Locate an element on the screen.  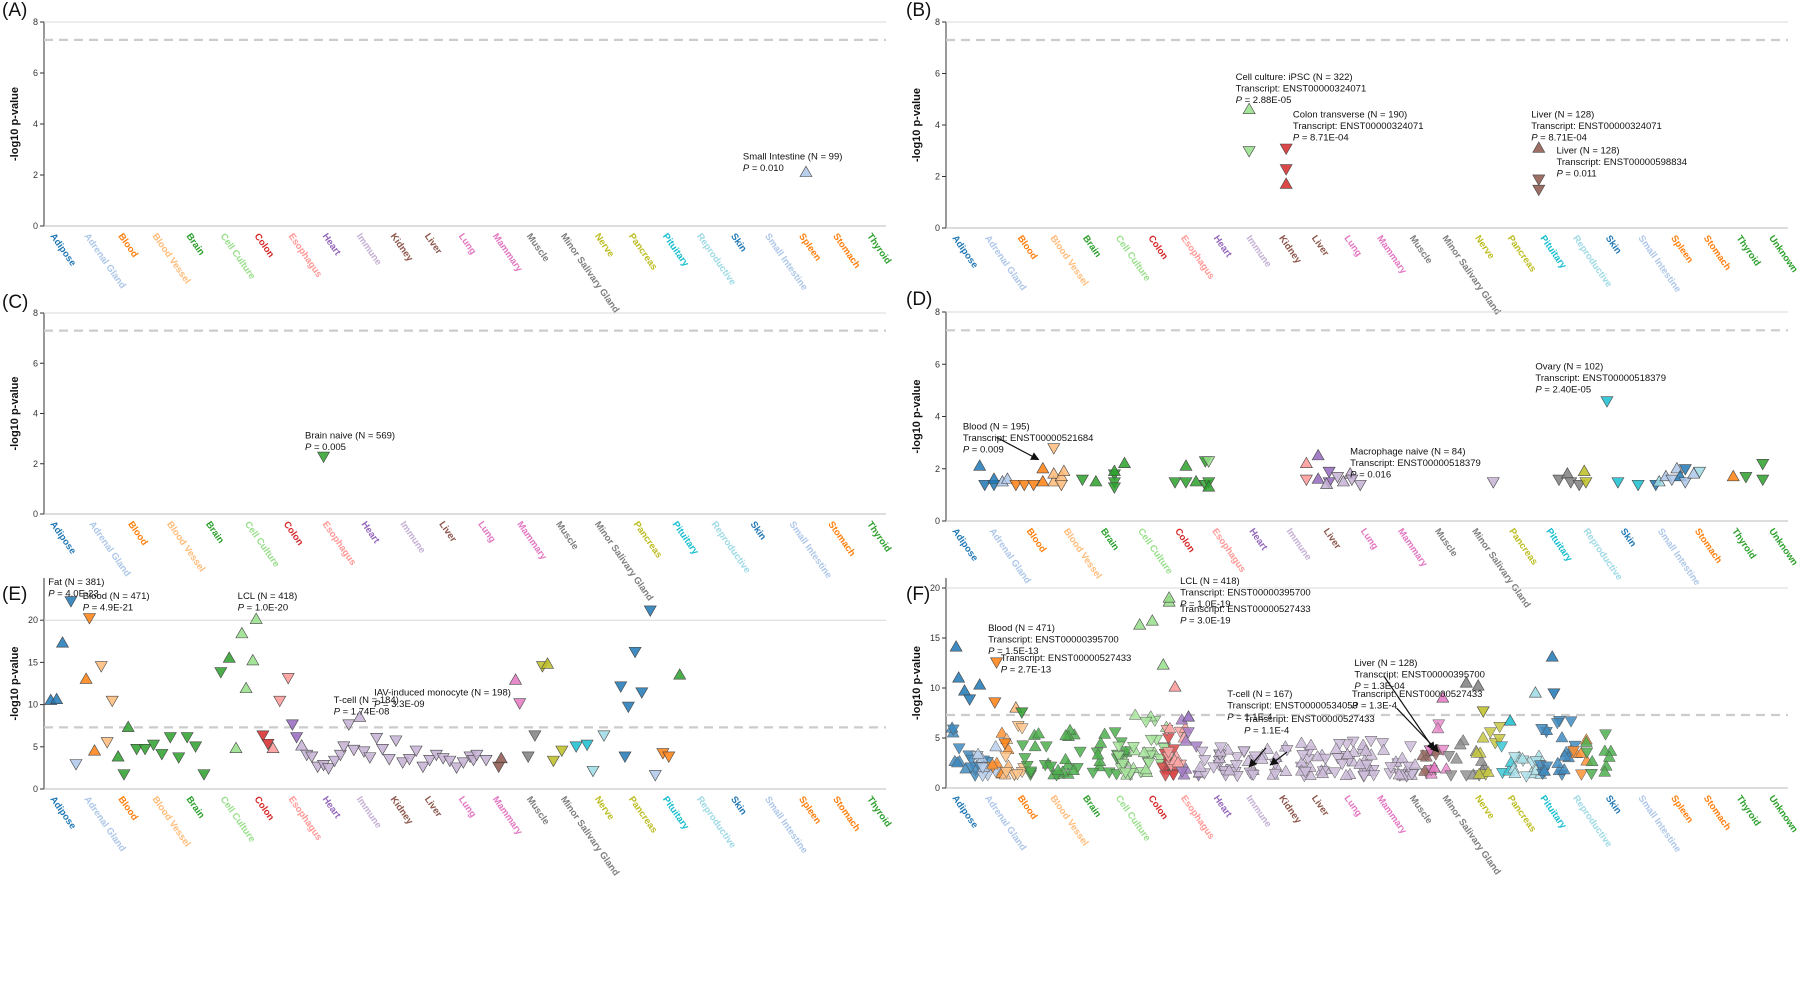
category-tick-label: Unknown is located at coordinates (1783, 253).